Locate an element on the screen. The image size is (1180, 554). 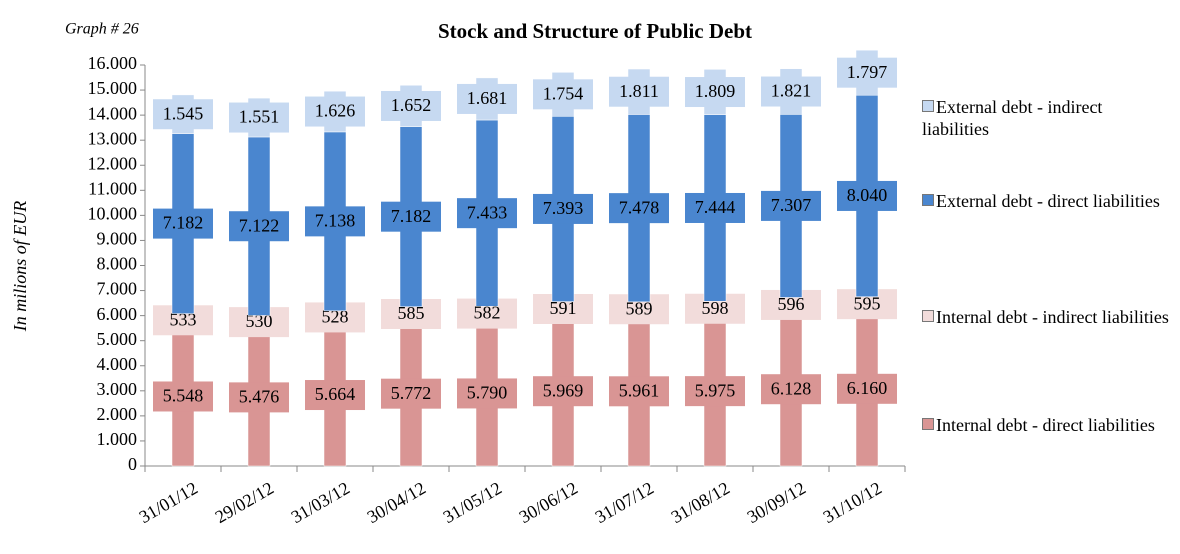
data-label: 1.809 is located at coordinates (715, 91).